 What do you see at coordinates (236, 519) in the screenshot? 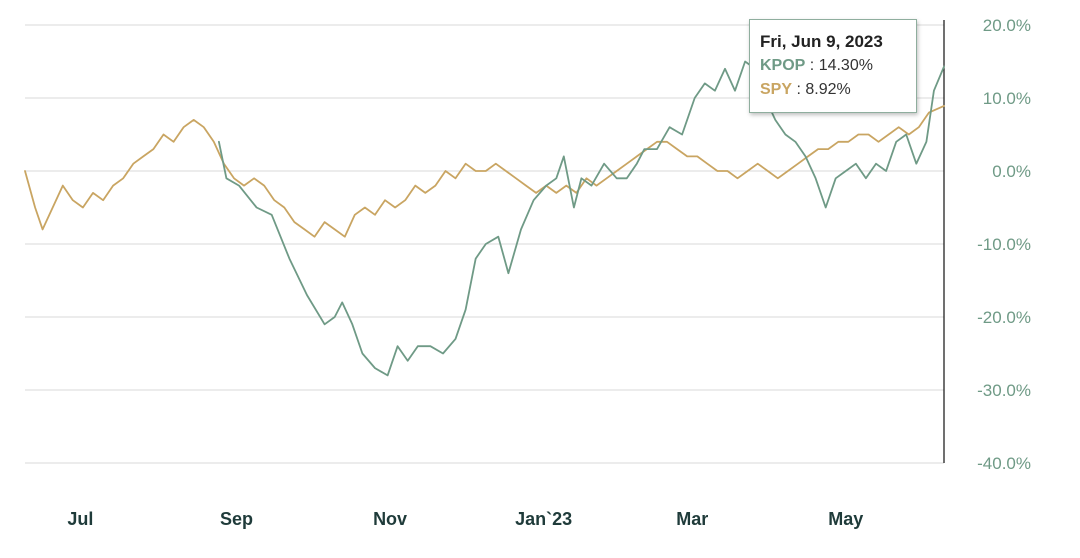
I see `x-tick-label: Sep` at bounding box center [236, 519].